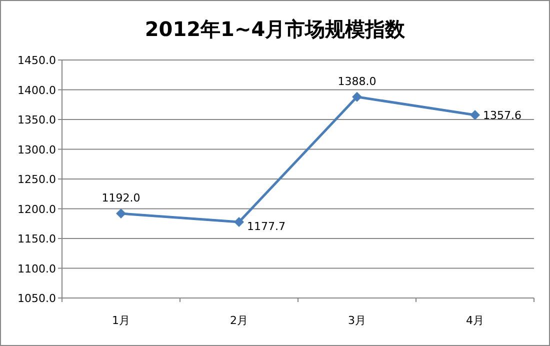 This screenshot has width=550, height=346. What do you see at coordinates (266, 227) in the screenshot?
I see `data-label: 1177.7` at bounding box center [266, 227].